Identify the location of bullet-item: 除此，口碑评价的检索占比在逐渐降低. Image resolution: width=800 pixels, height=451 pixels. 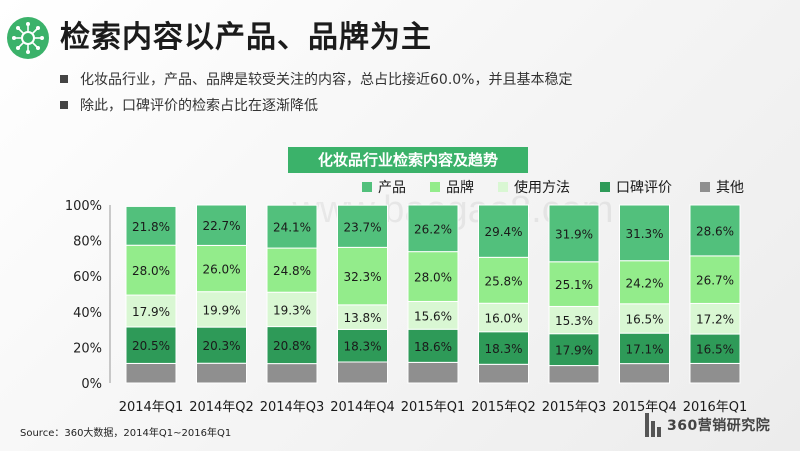
(316, 105).